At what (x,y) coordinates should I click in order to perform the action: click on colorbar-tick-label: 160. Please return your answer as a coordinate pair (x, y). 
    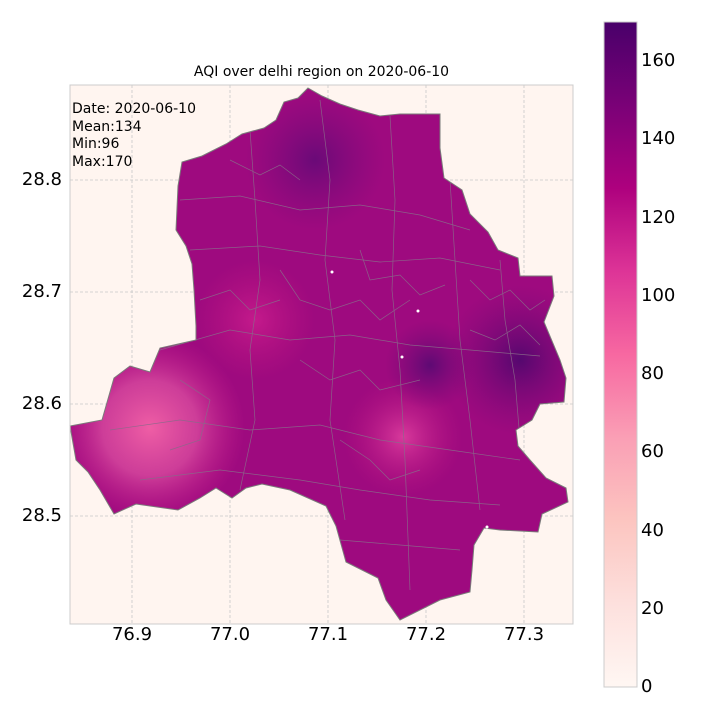
    Looking at the image, I should click on (658, 60).